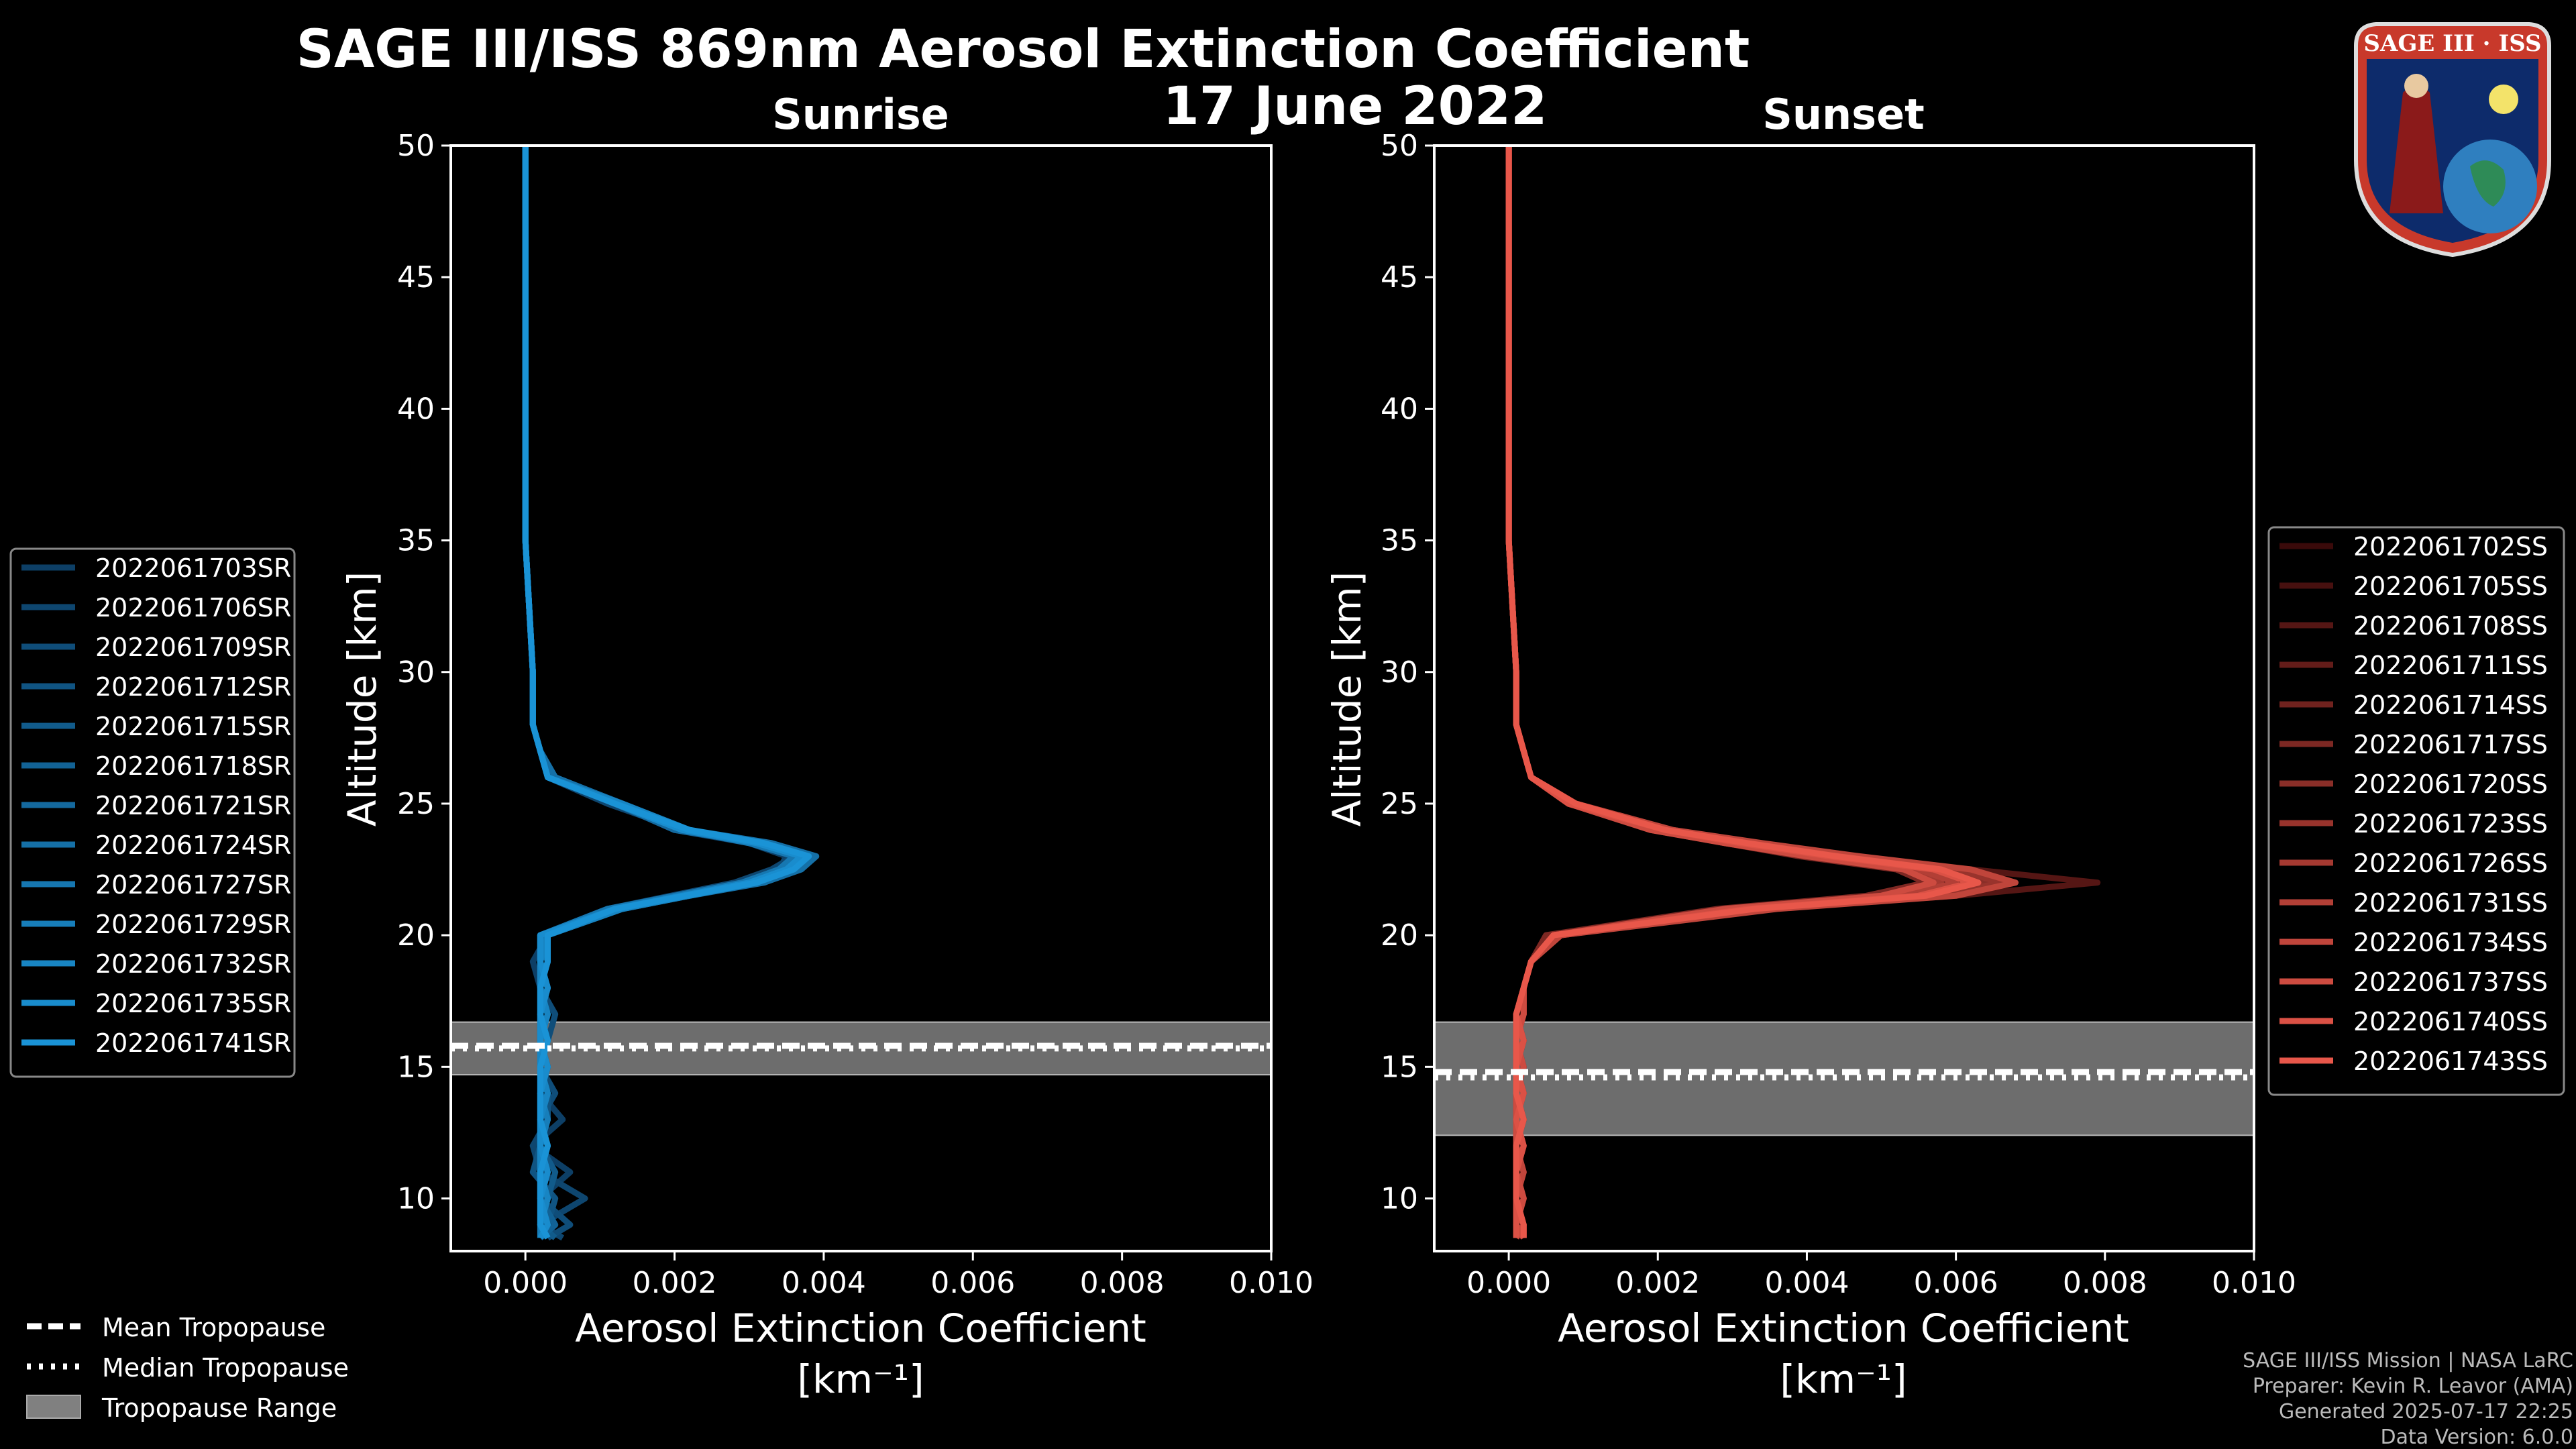 This screenshot has height=1449, width=2576. I want to click on legend-label-2022061734SS: 2022061734SS, so click(2450, 942).